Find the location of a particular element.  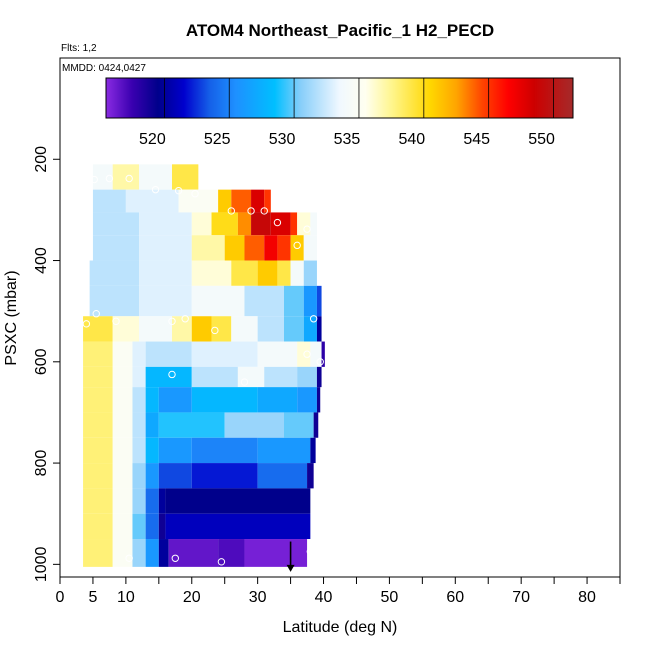

arrow-marker is located at coordinates (290, 556).